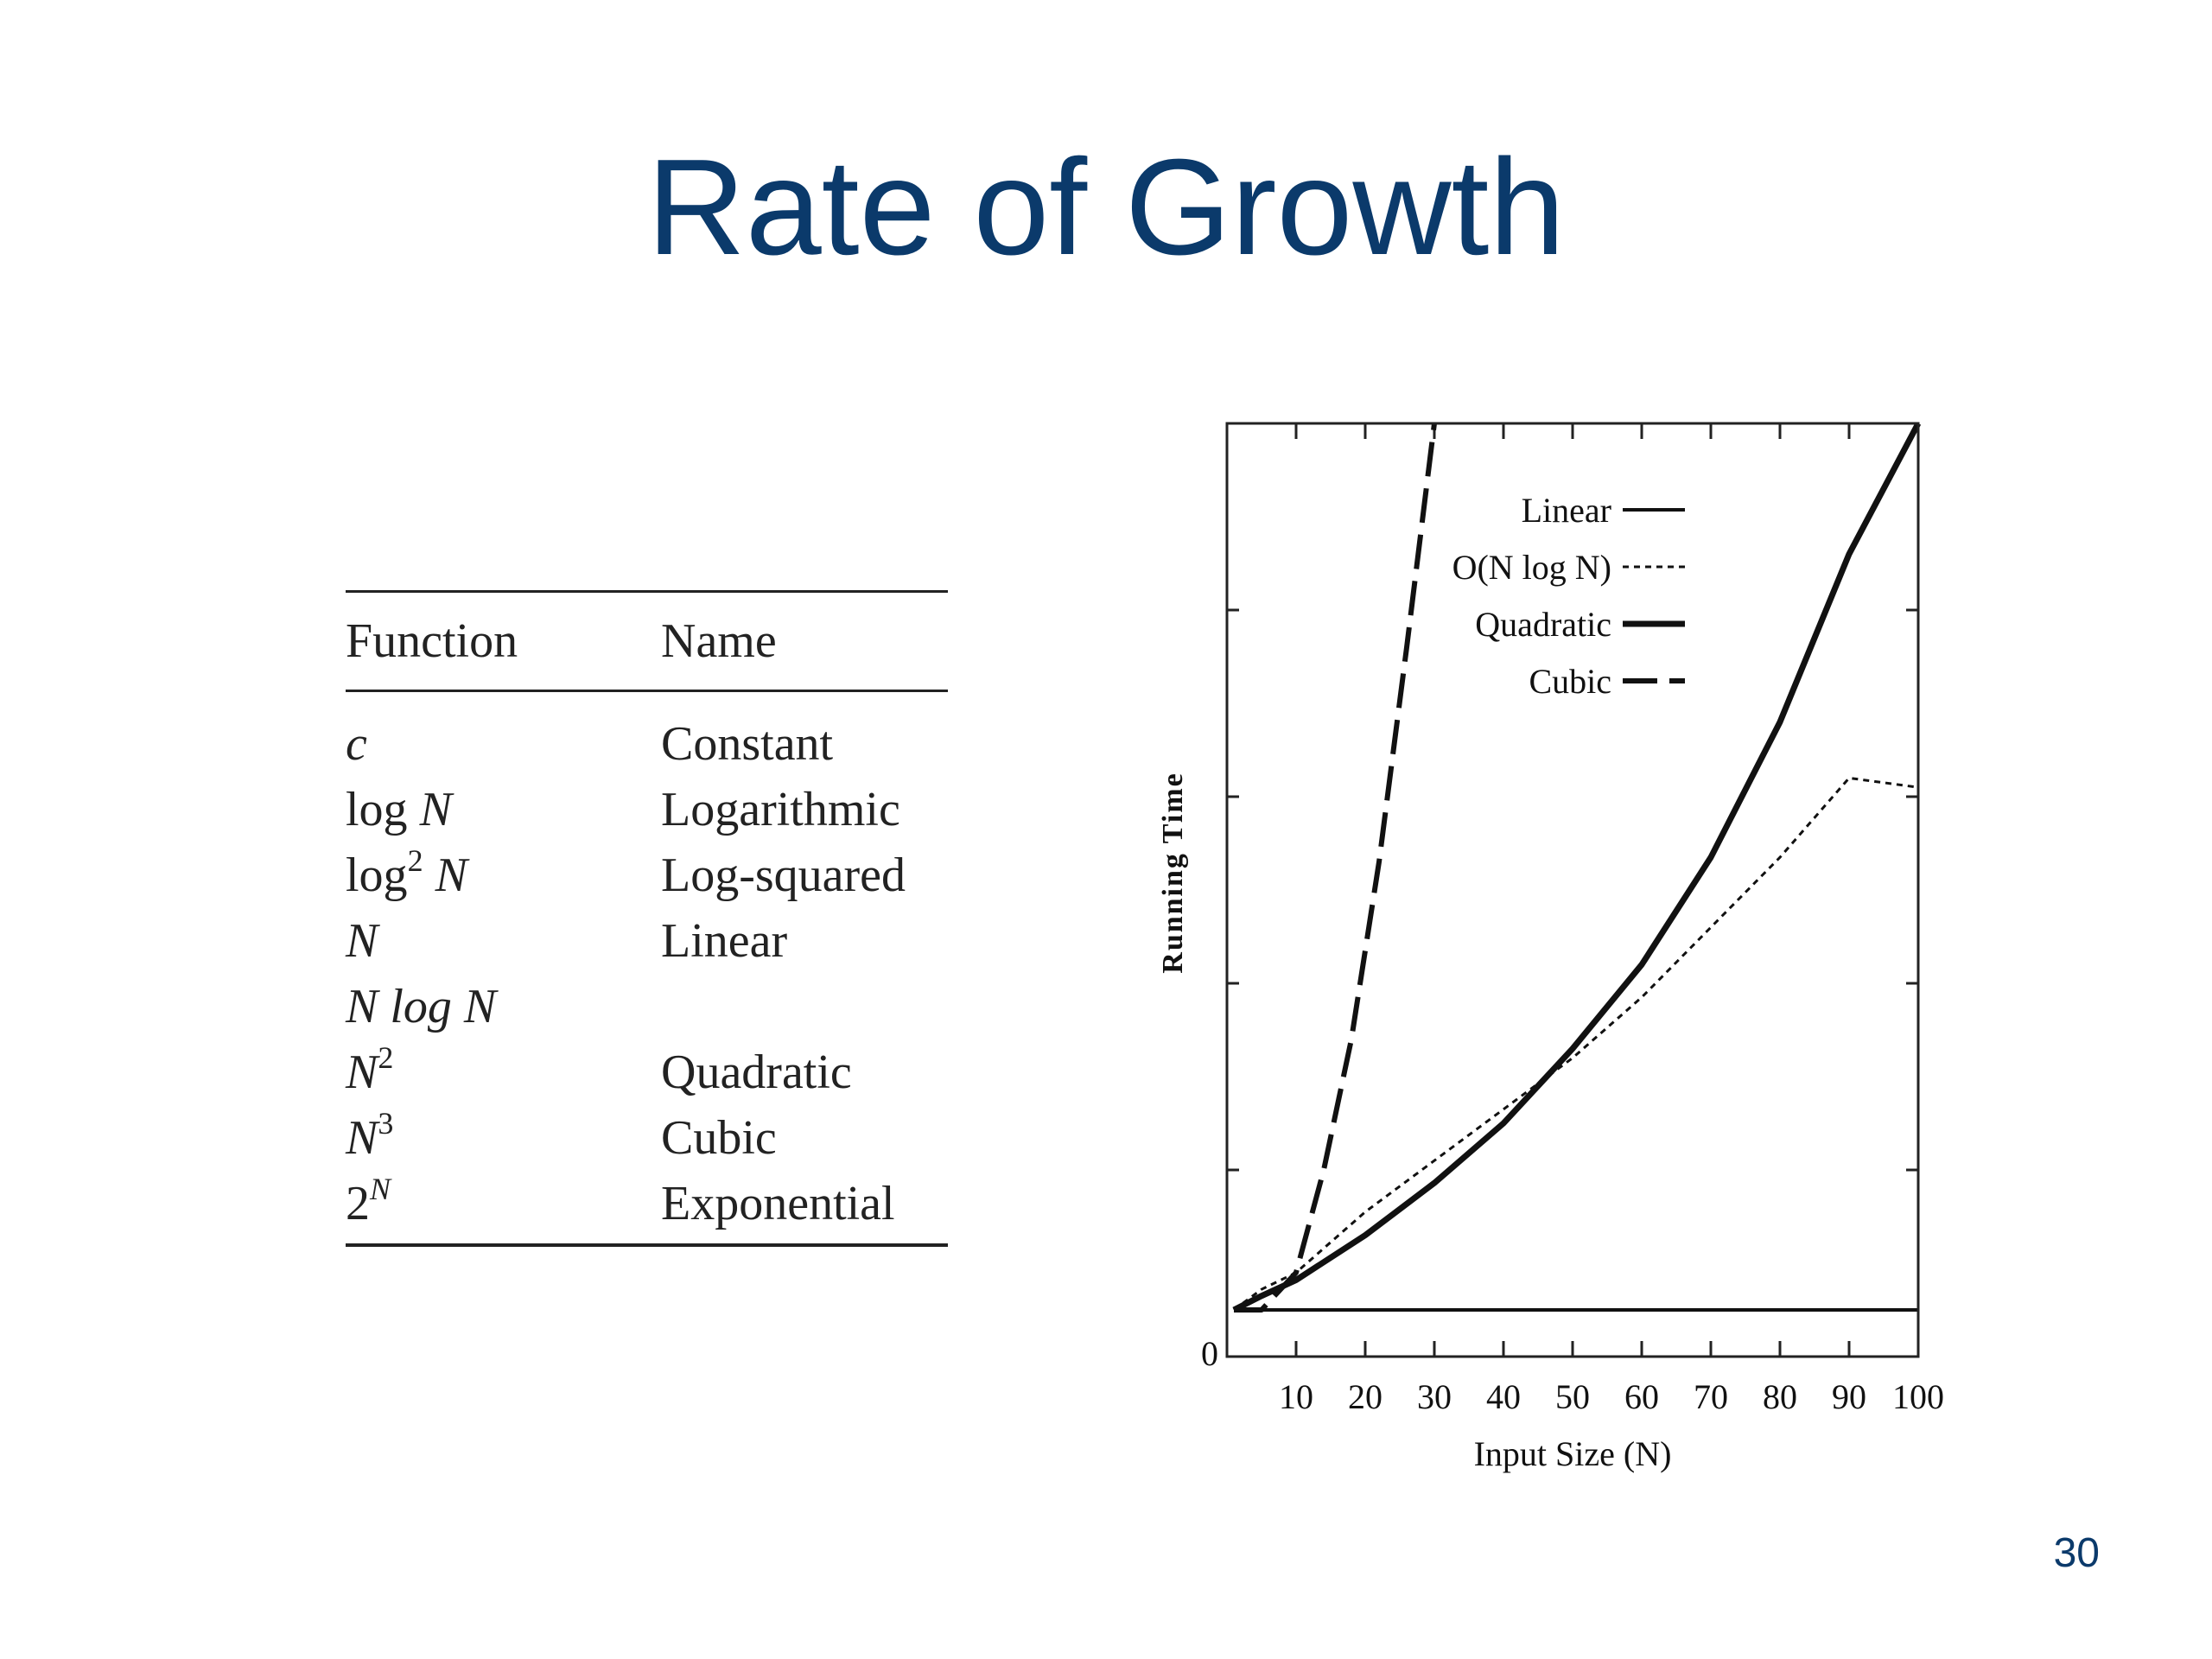  What do you see at coordinates (1434, 1396) in the screenshot?
I see `x-tick-label: 30` at bounding box center [1434, 1396].